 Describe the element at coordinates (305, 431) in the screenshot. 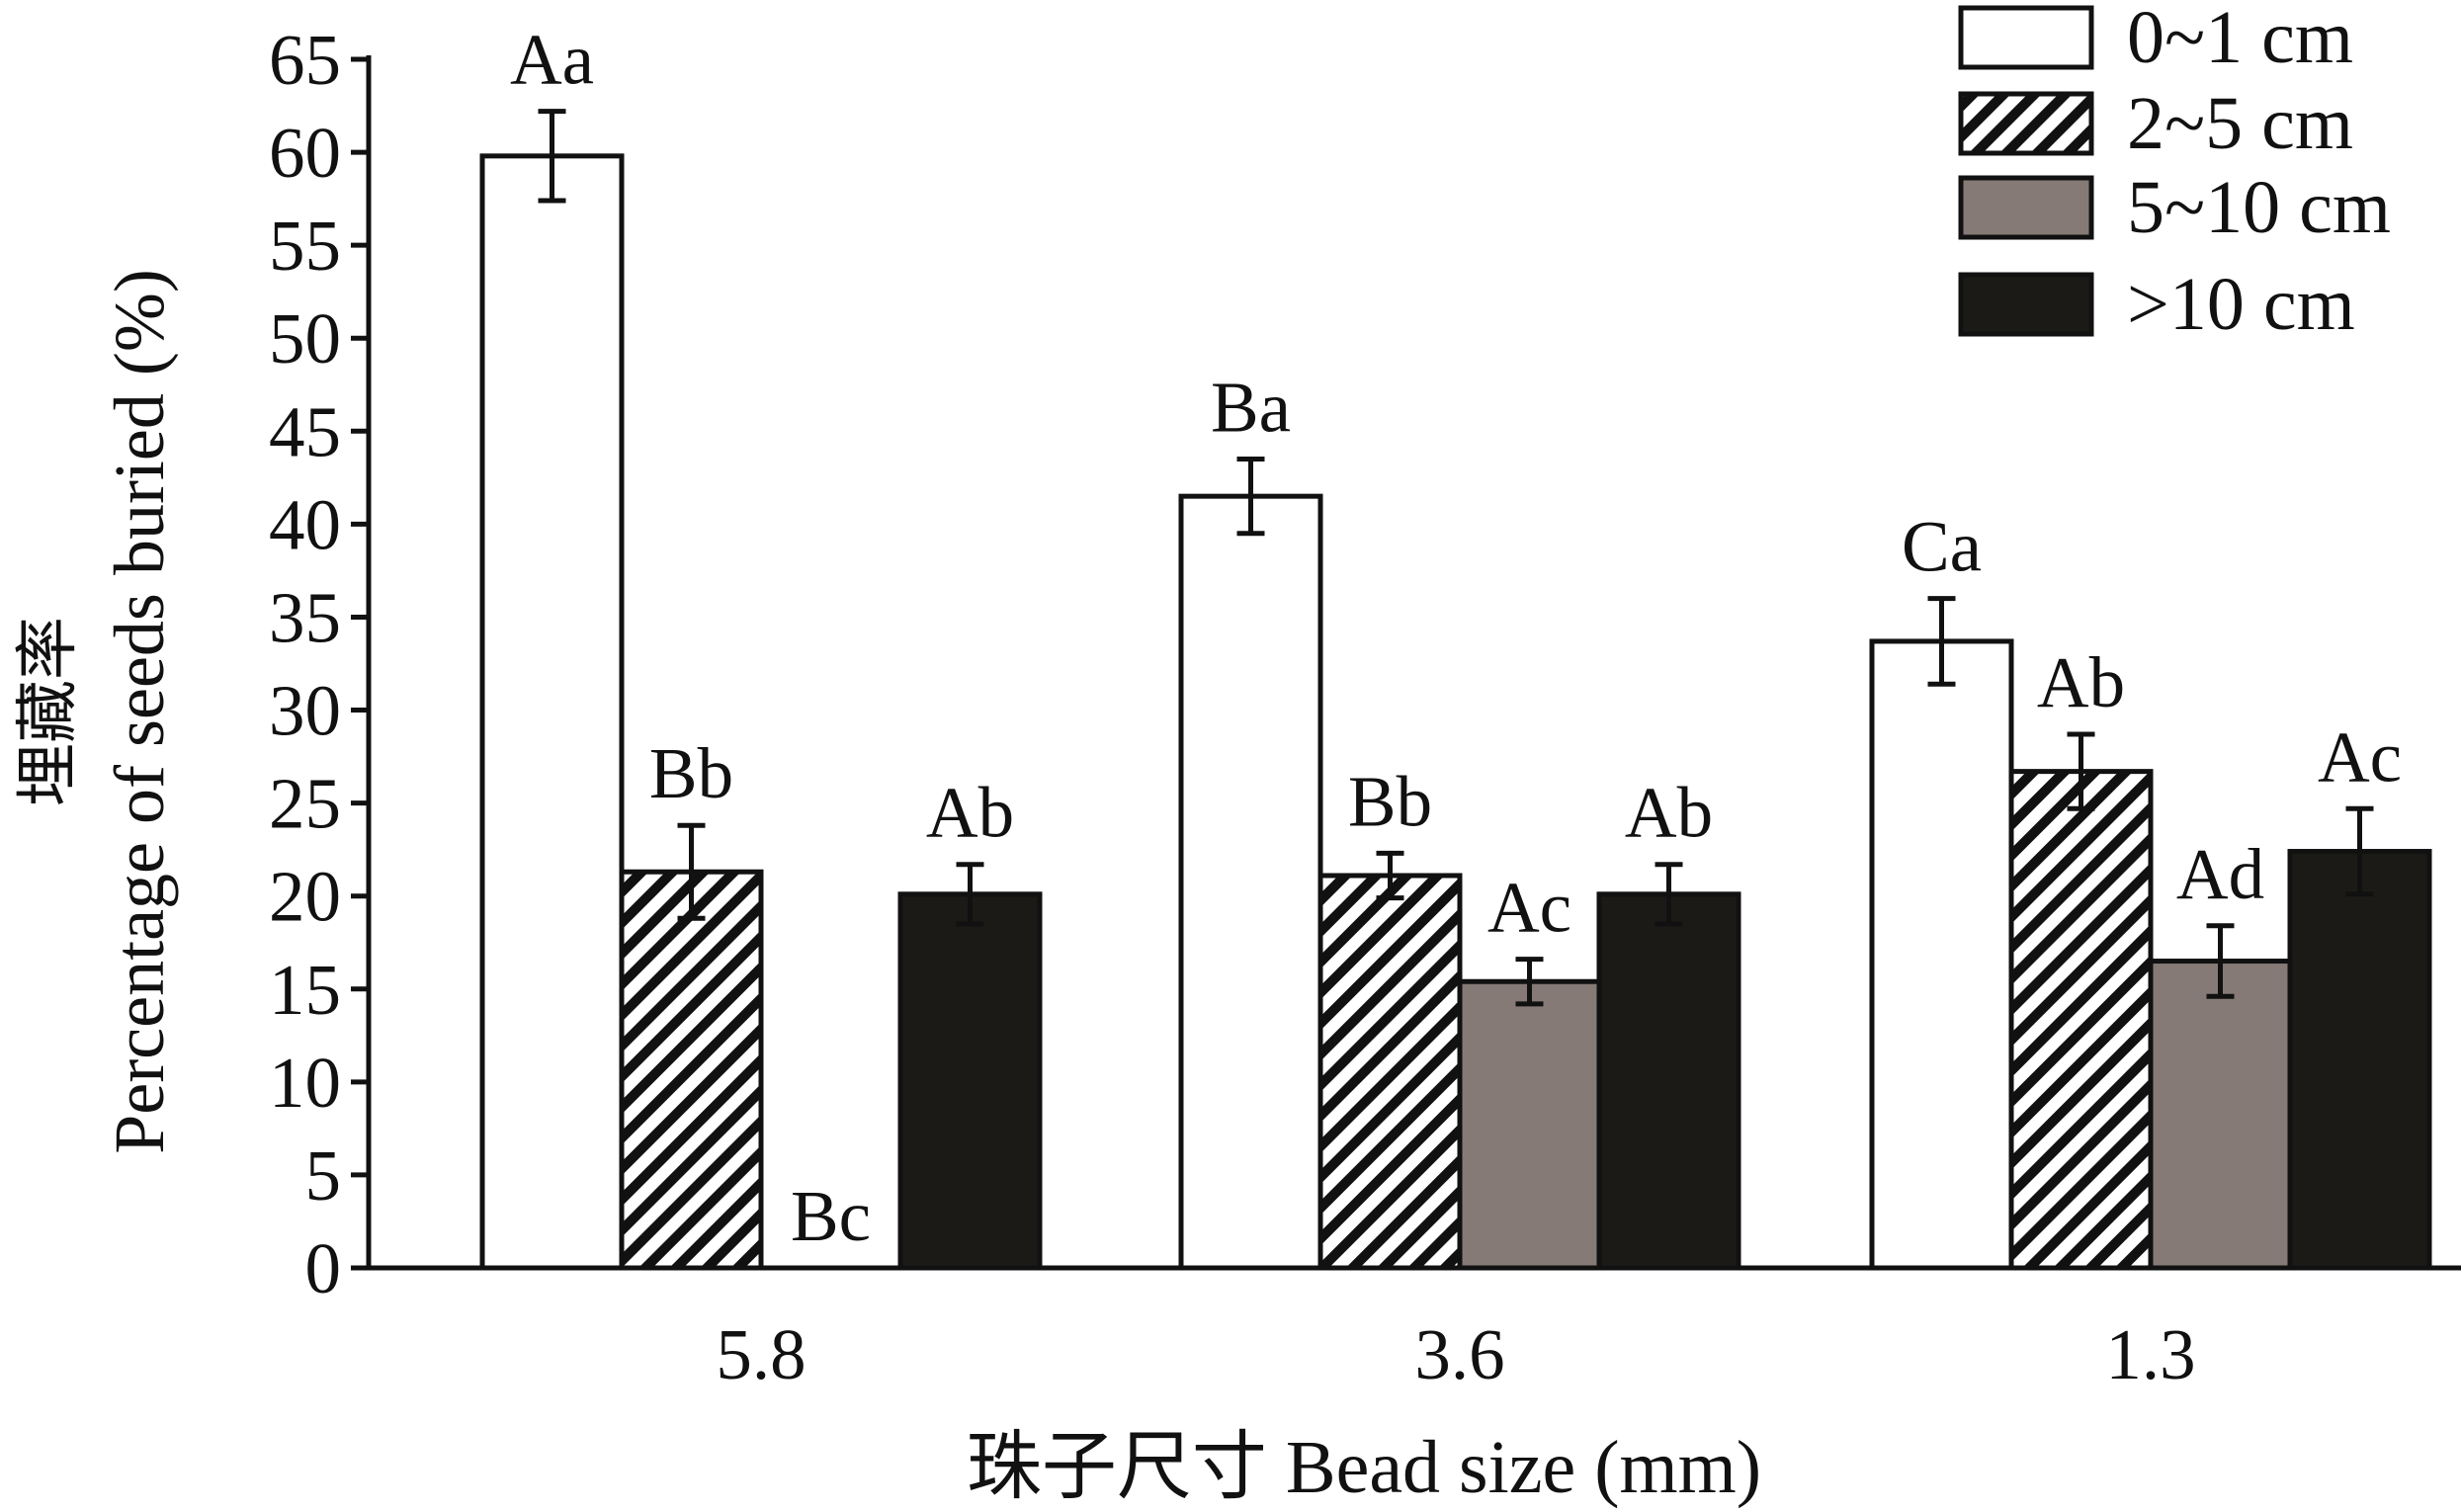

I see `y-tick-label: 45` at that location.